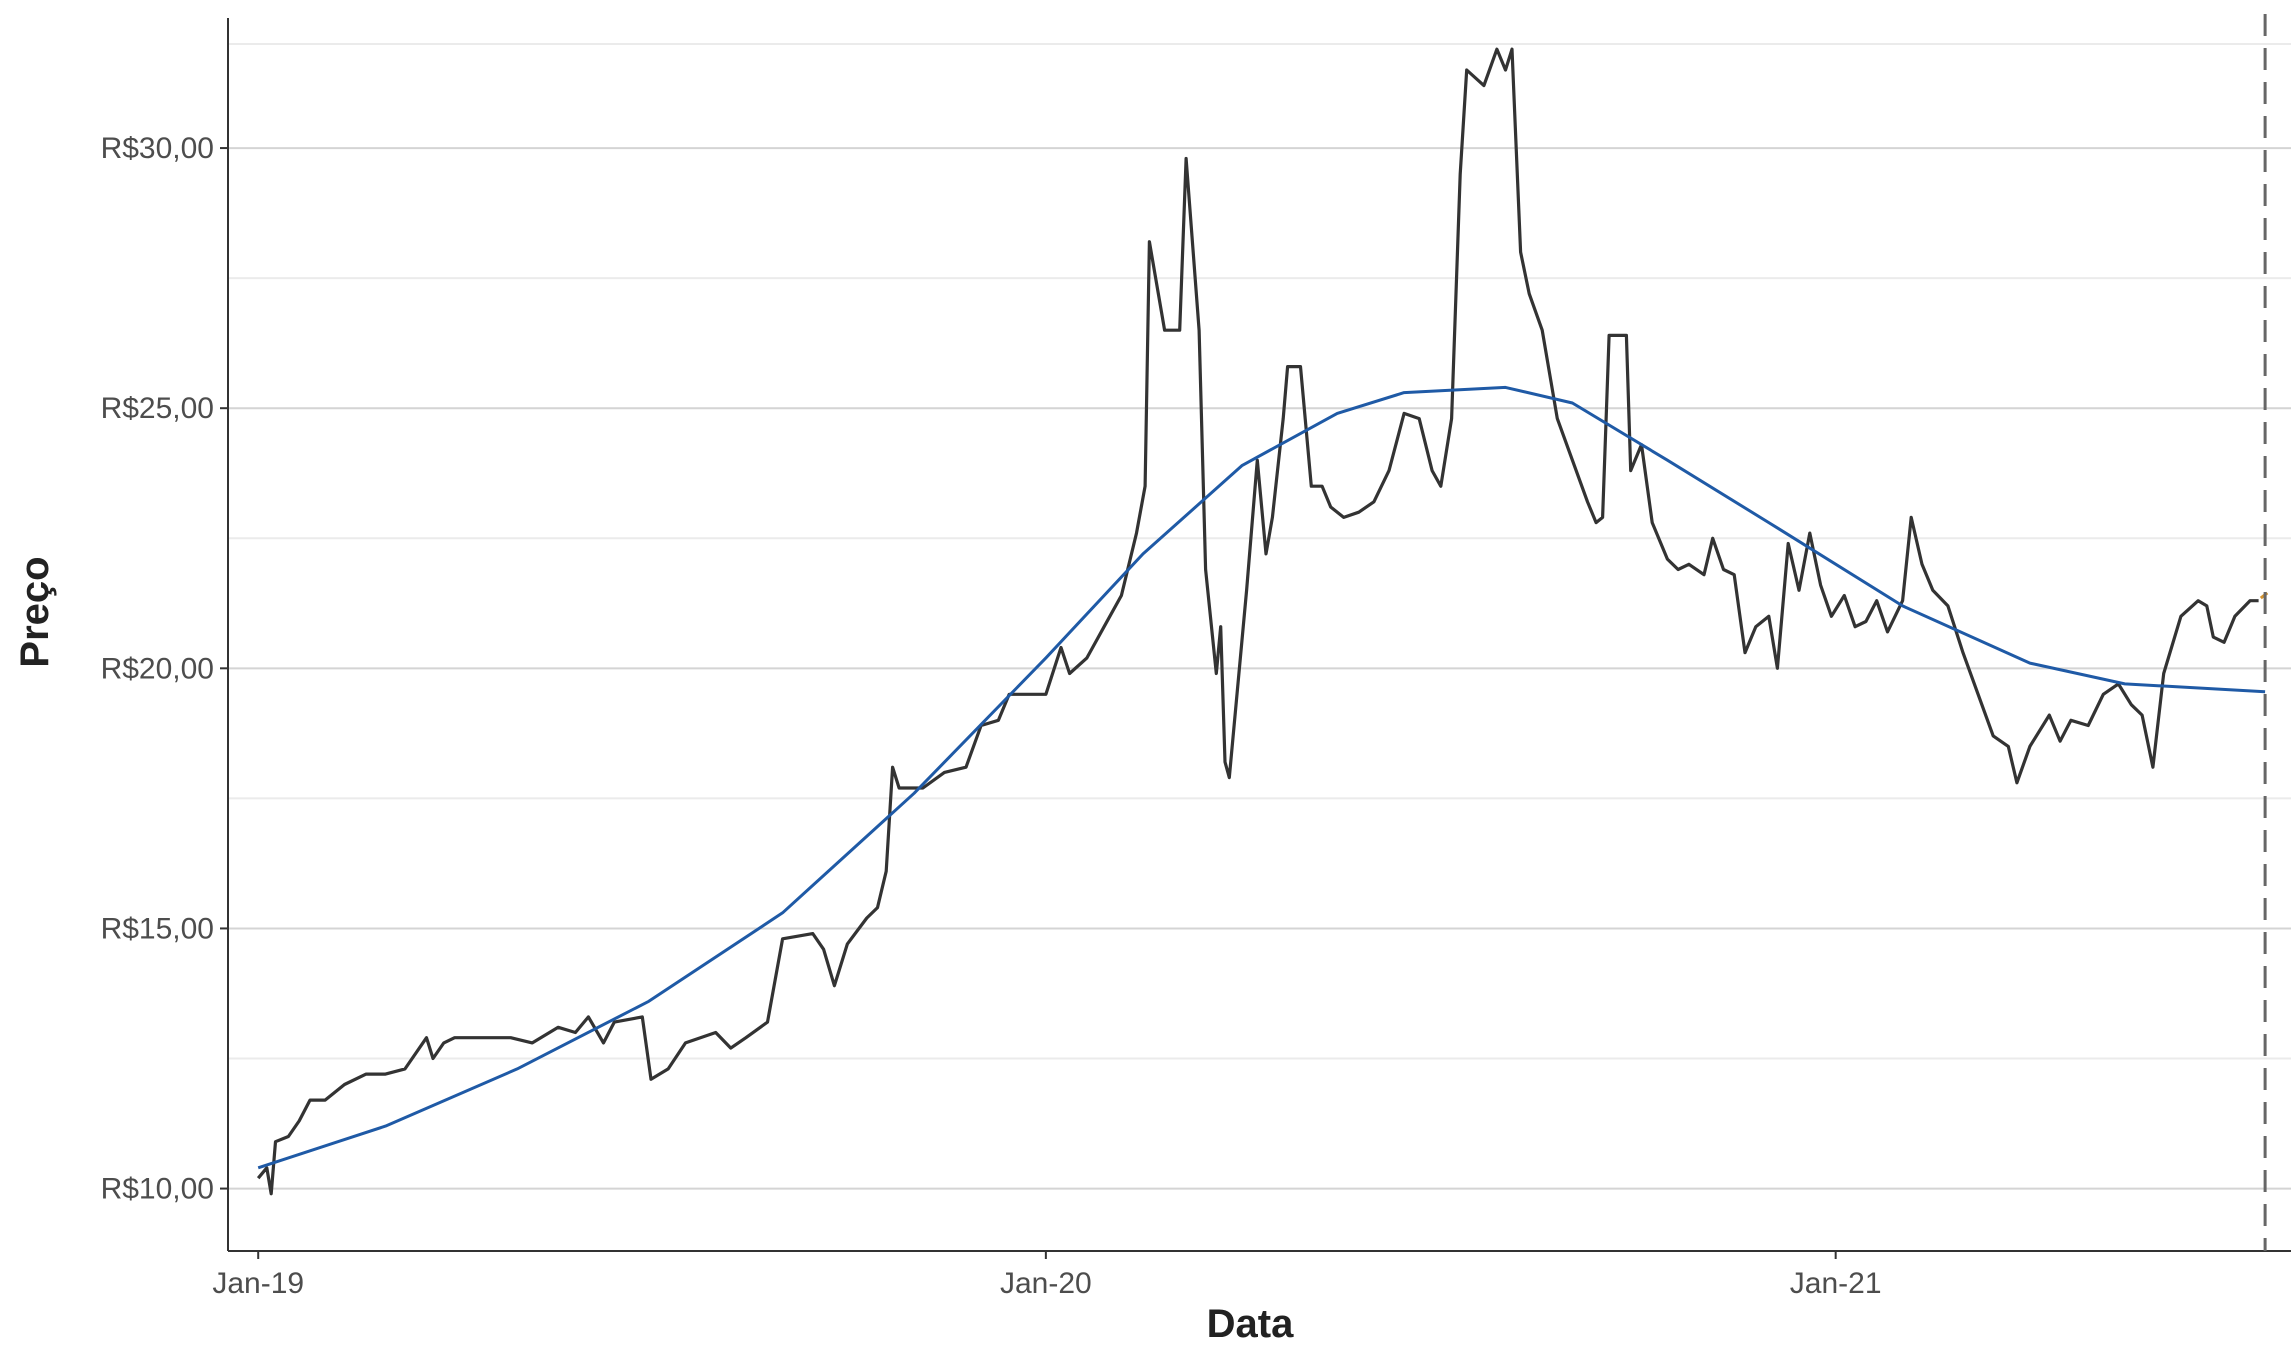 This screenshot has height=1346, width=2291. Describe the element at coordinates (157, 1189) in the screenshot. I see `y-tick-label: R$10,00` at that location.